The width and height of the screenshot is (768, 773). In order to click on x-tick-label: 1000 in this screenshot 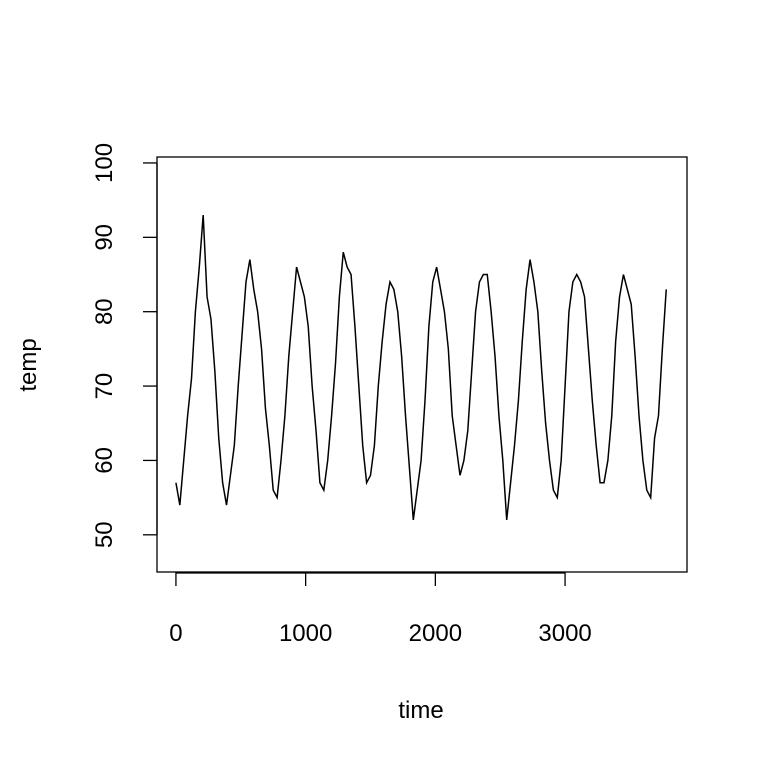, I will do `click(305, 633)`.